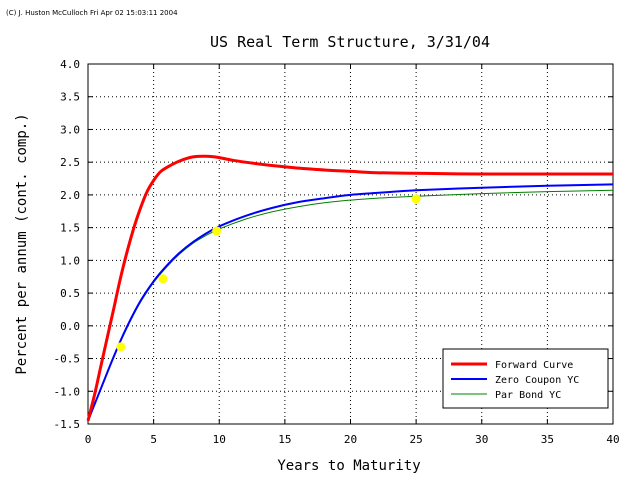  Describe the element at coordinates (70, 129) in the screenshot. I see `y-tick-label: 3.0` at that location.